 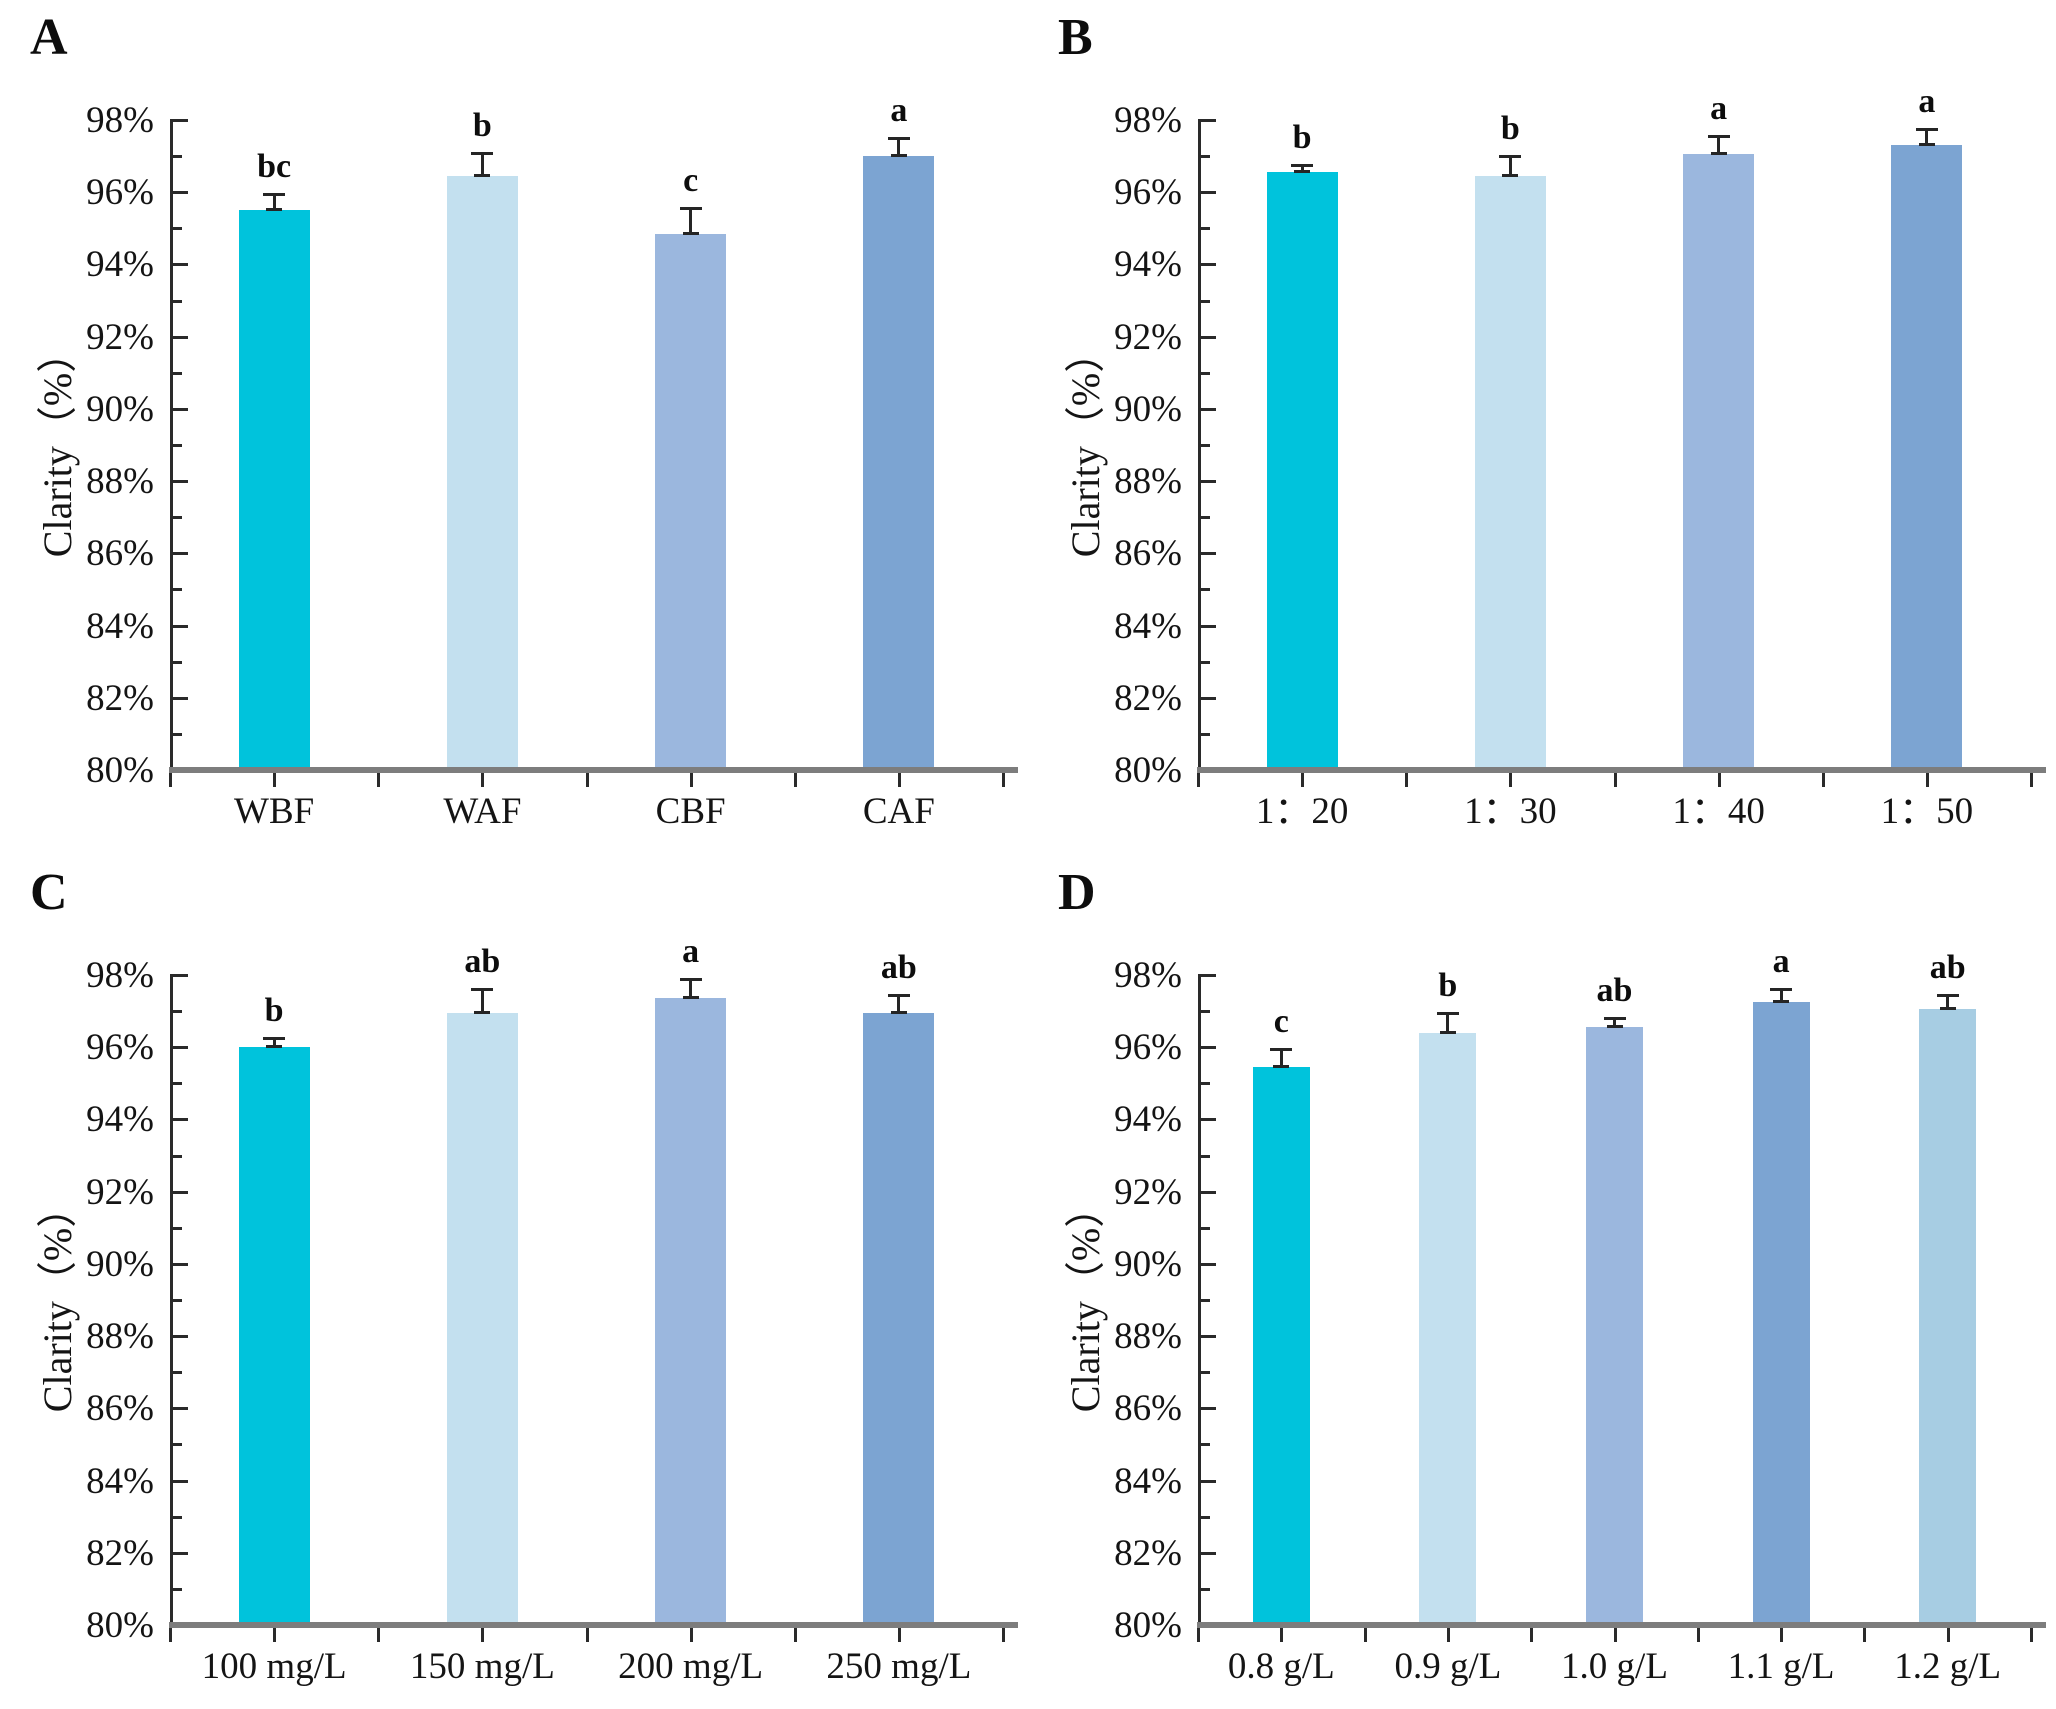 What do you see at coordinates (1075, 37) in the screenshot?
I see `panel-letter-b: B` at bounding box center [1075, 37].